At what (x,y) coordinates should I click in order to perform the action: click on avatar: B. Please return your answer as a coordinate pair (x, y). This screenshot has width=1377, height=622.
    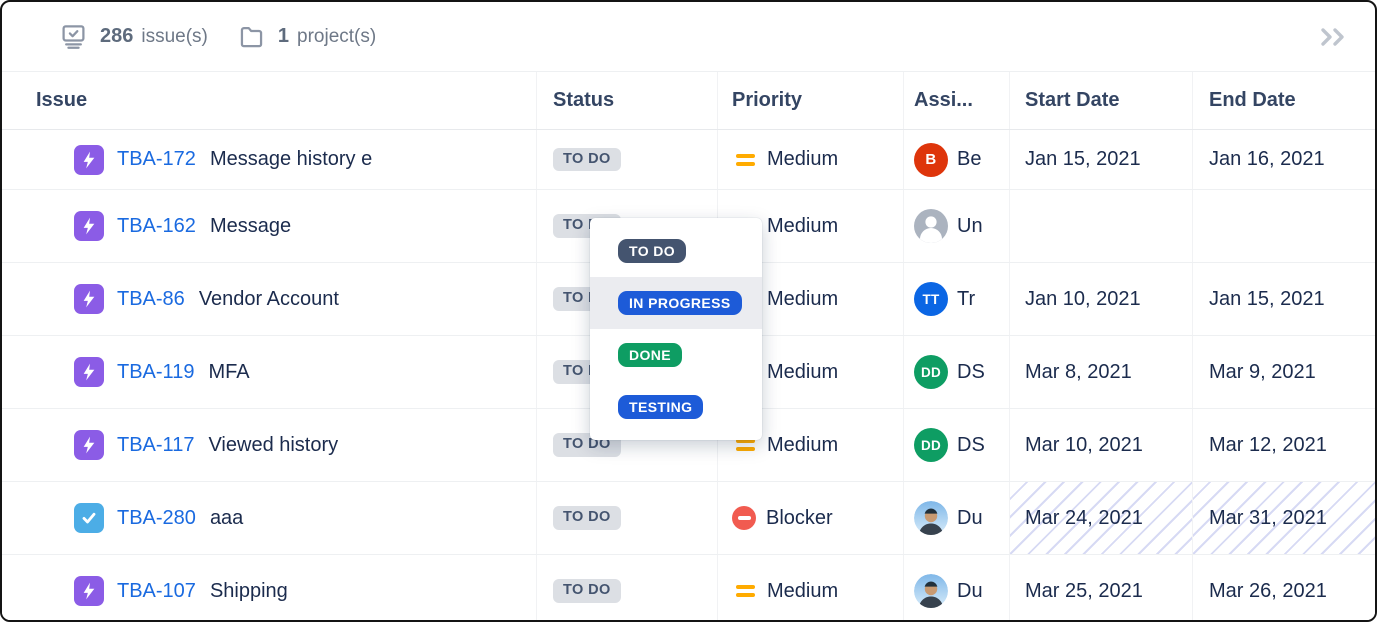
    Looking at the image, I should click on (931, 159).